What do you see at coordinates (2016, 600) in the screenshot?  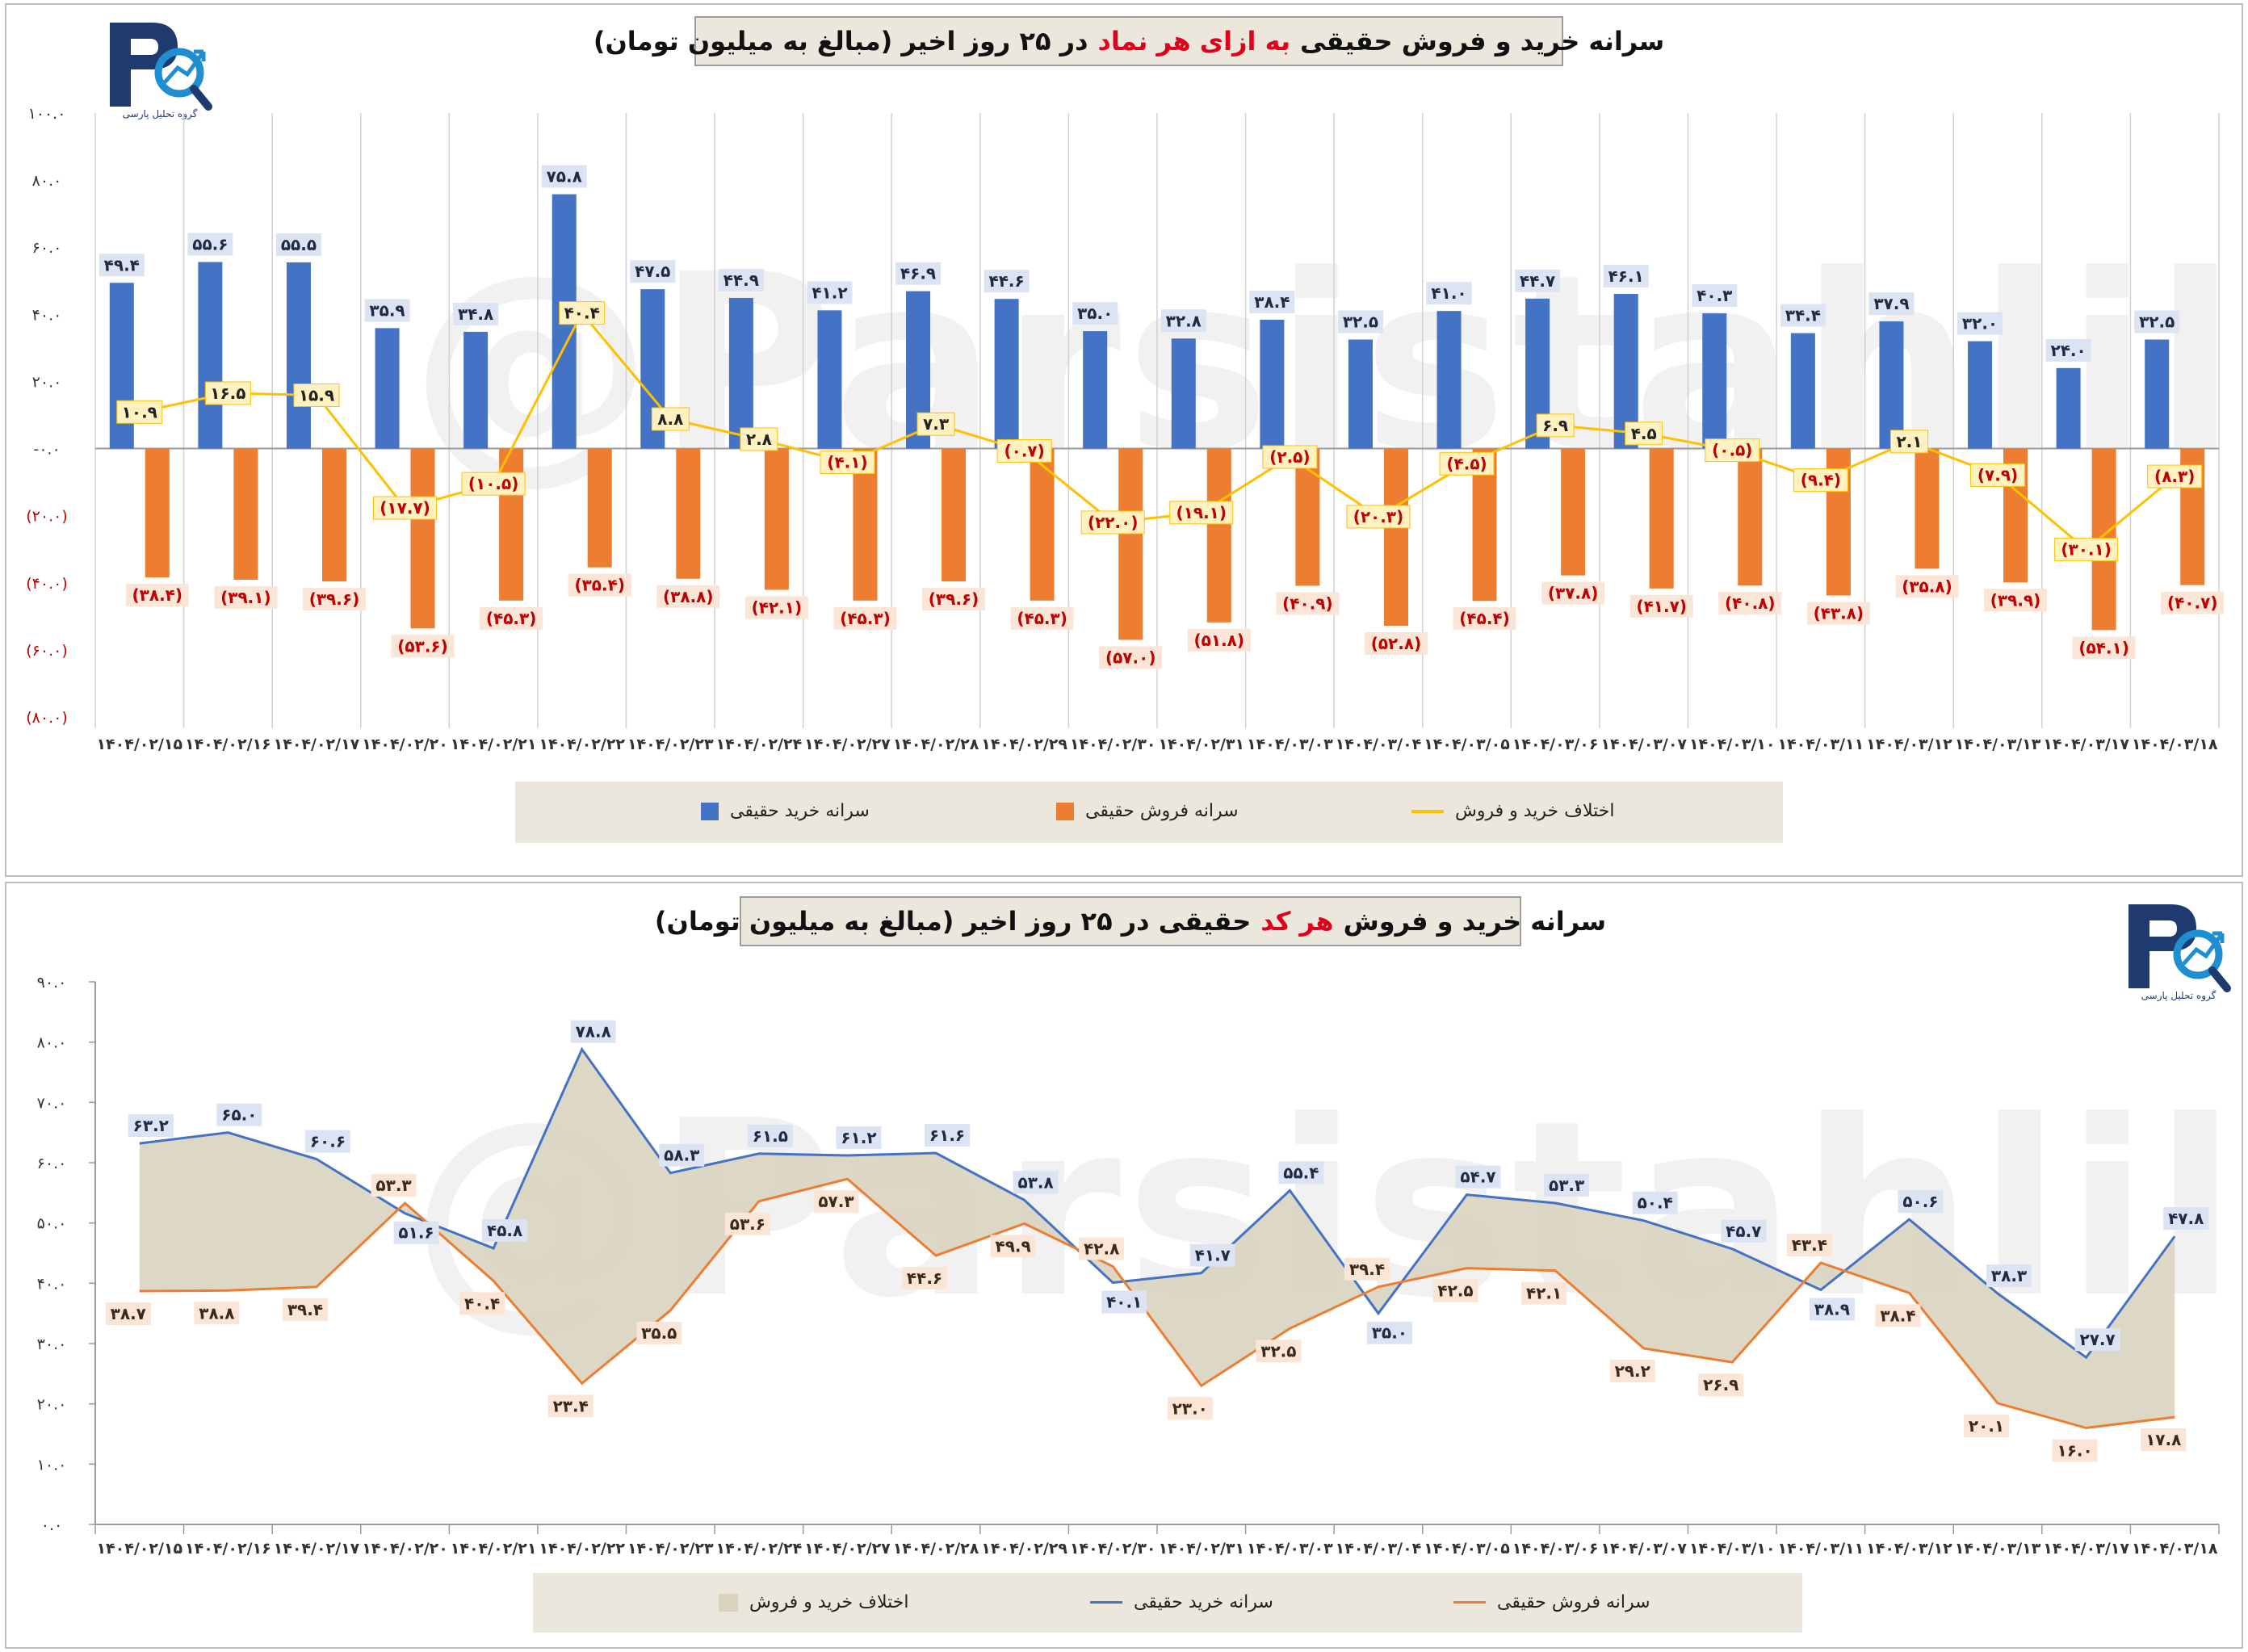 I see `sell-data-label: (۳۹.۹)` at bounding box center [2016, 600].